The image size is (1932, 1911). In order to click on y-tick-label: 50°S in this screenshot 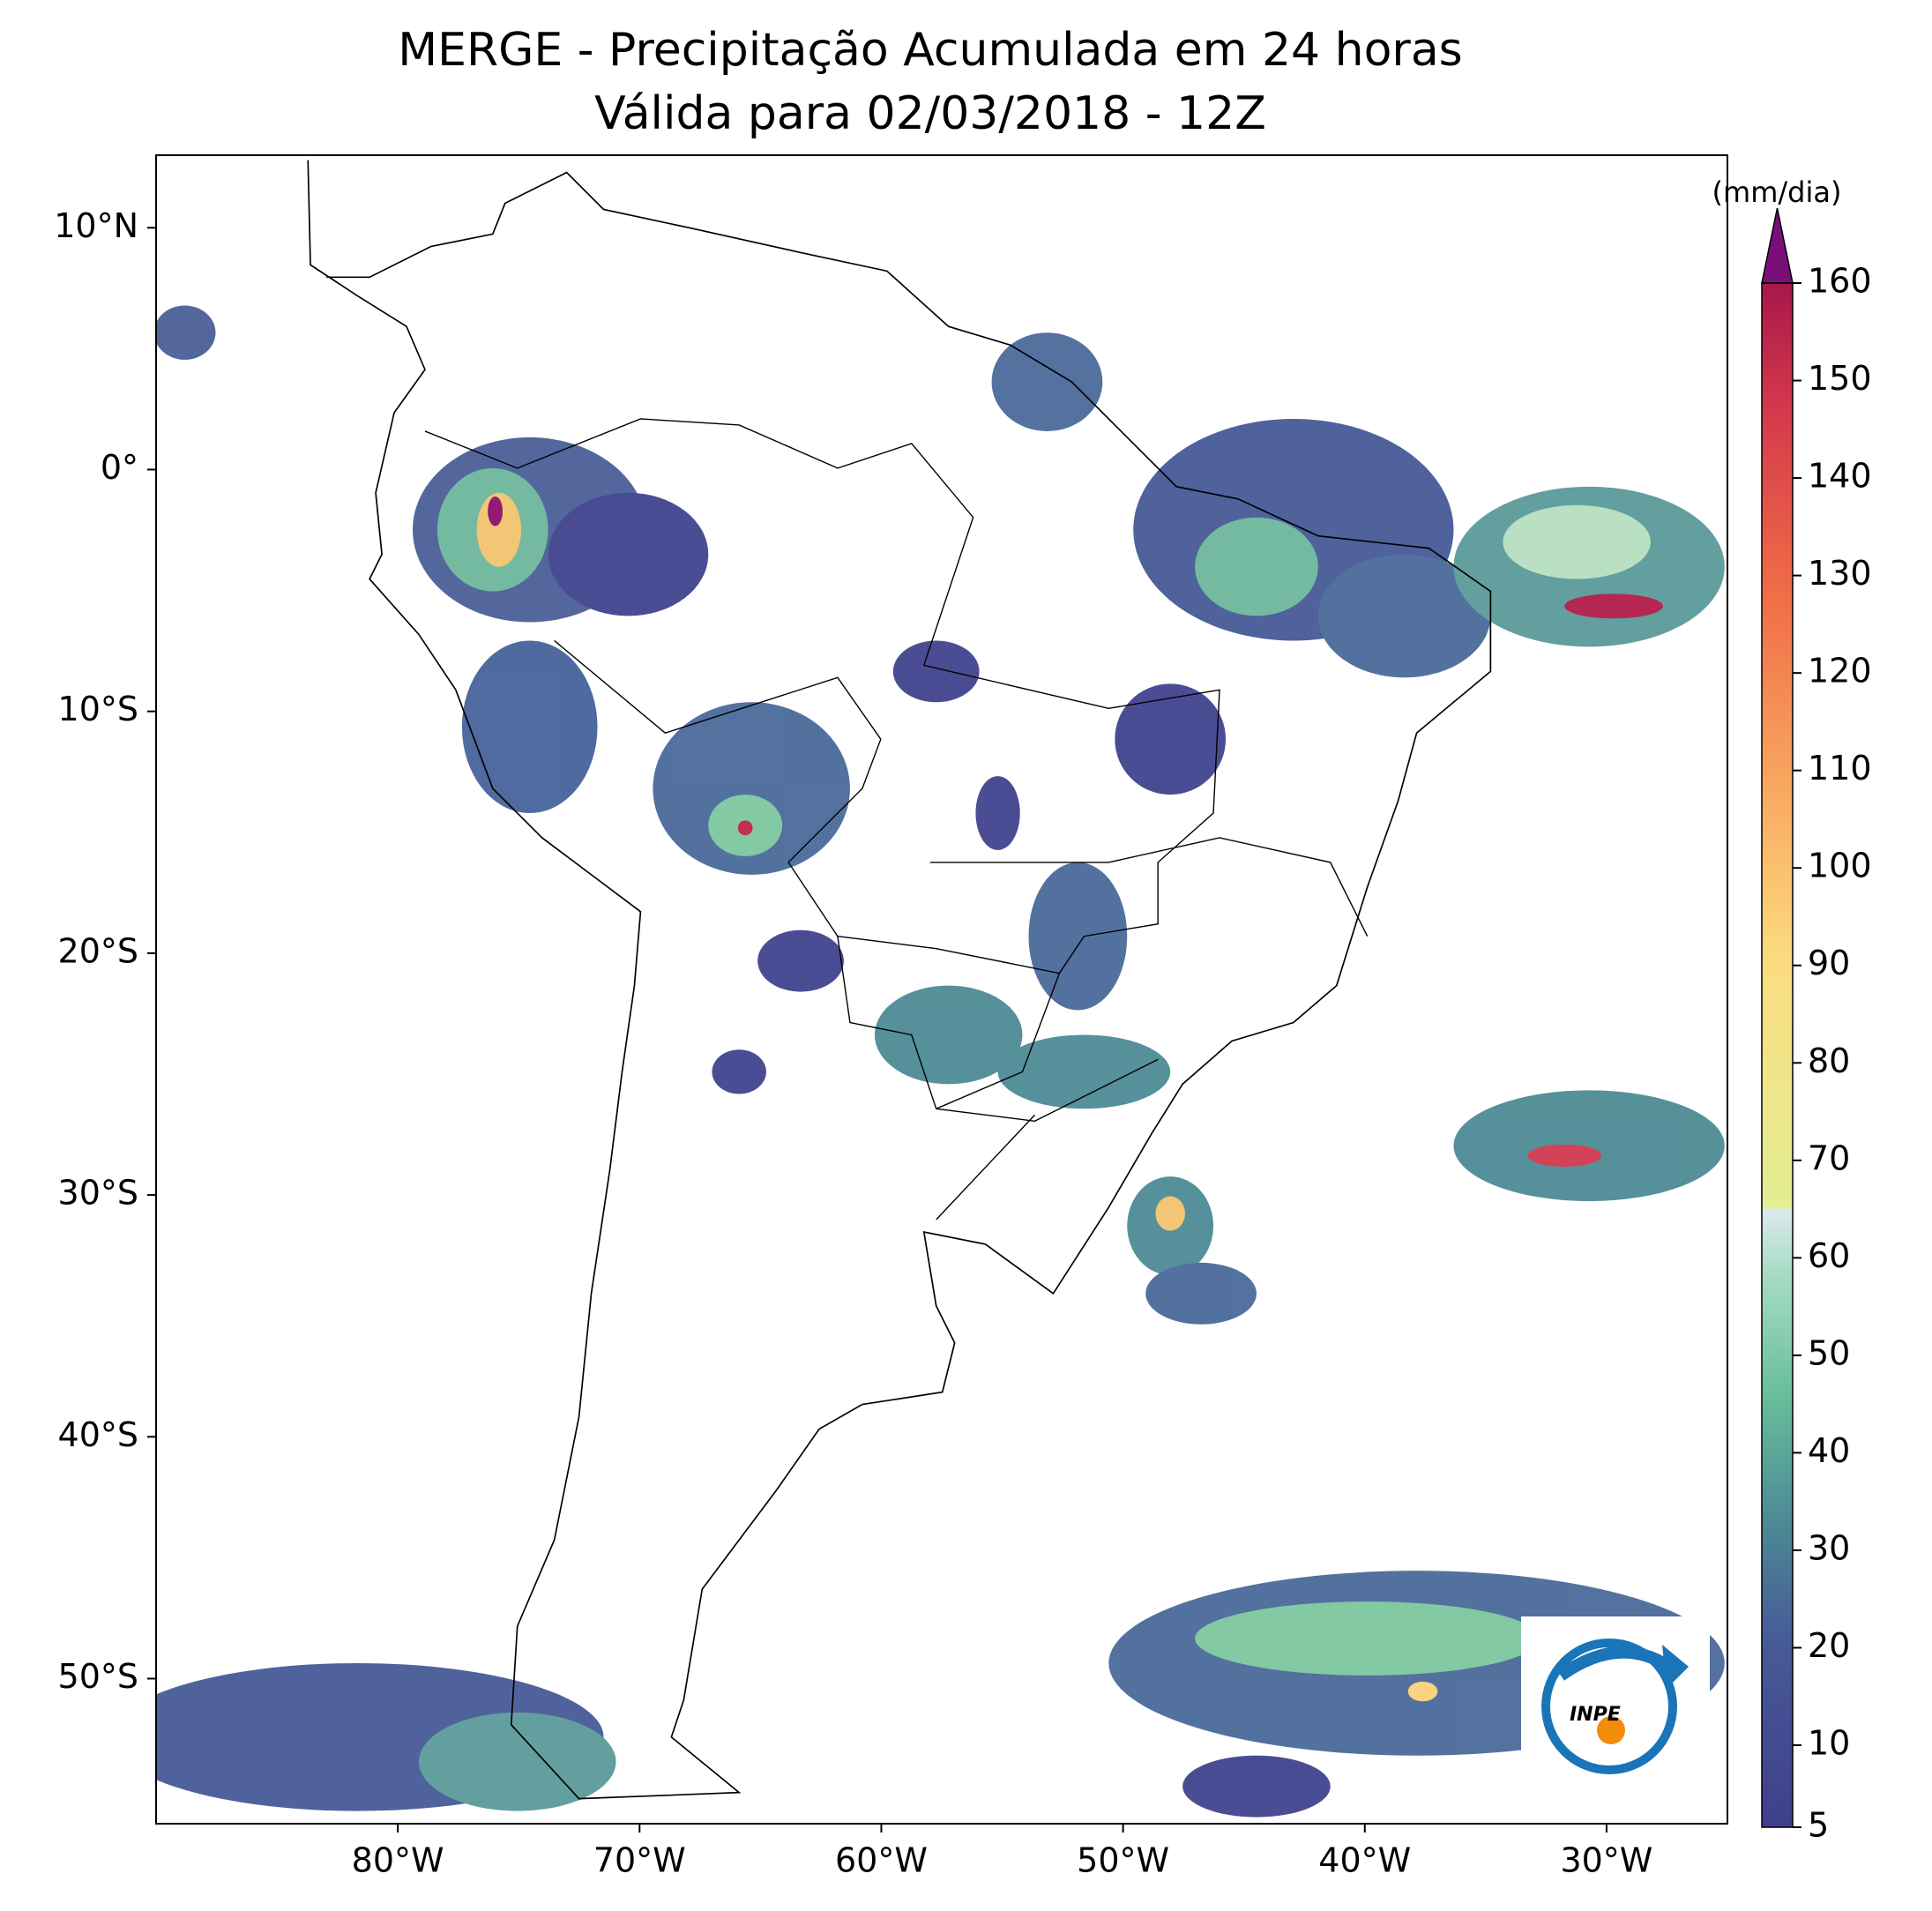, I will do `click(98, 1677)`.